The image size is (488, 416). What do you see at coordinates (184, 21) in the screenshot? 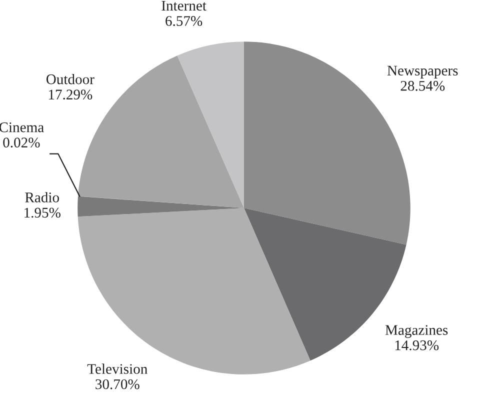
I see `data-label: 6.57%` at bounding box center [184, 21].